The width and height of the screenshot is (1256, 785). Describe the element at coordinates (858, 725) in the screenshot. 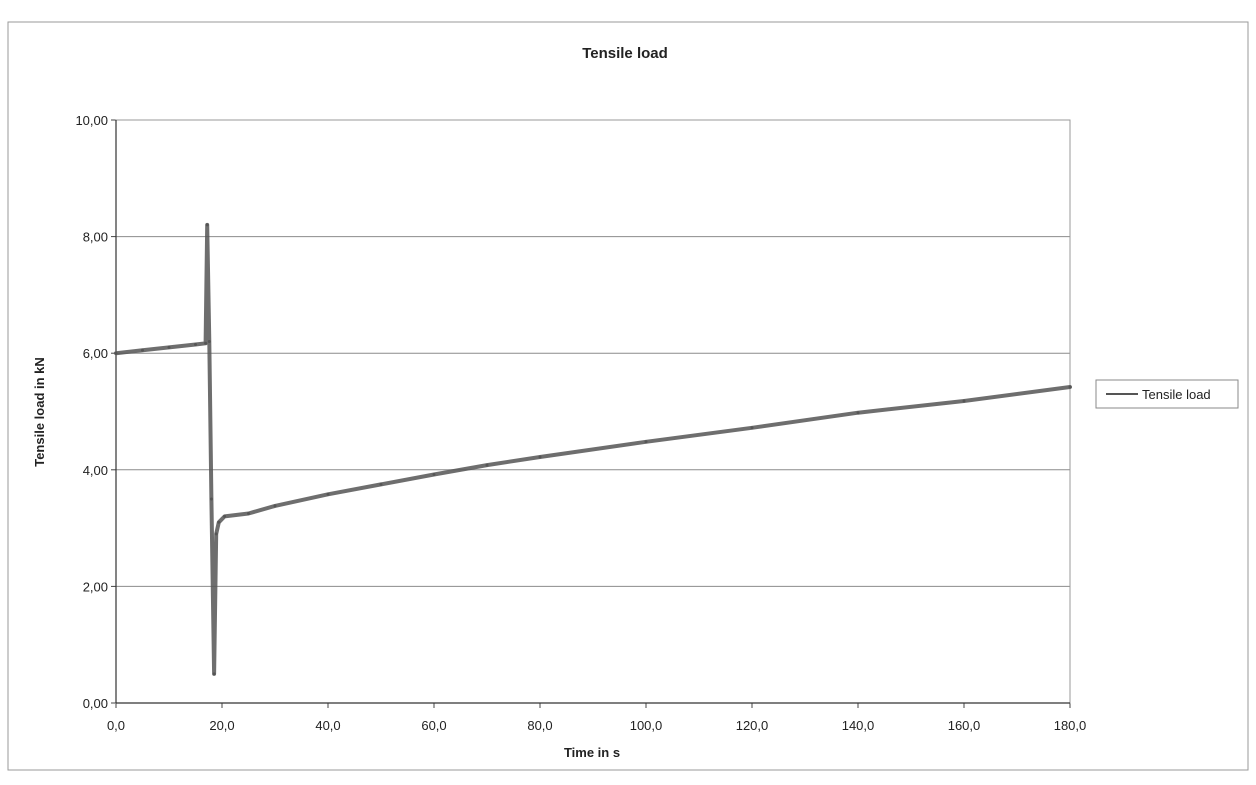

I see `x-tick-label: 140,0` at that location.